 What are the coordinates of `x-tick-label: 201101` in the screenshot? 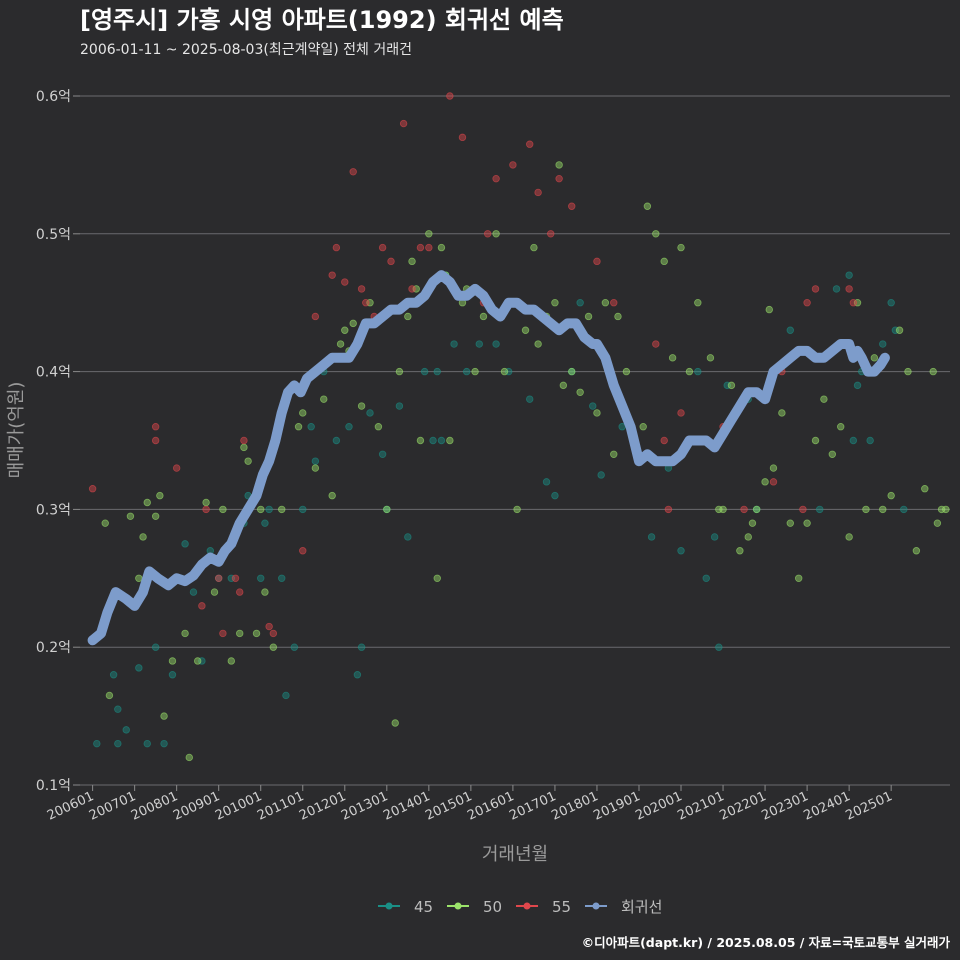 It's located at (280, 806).